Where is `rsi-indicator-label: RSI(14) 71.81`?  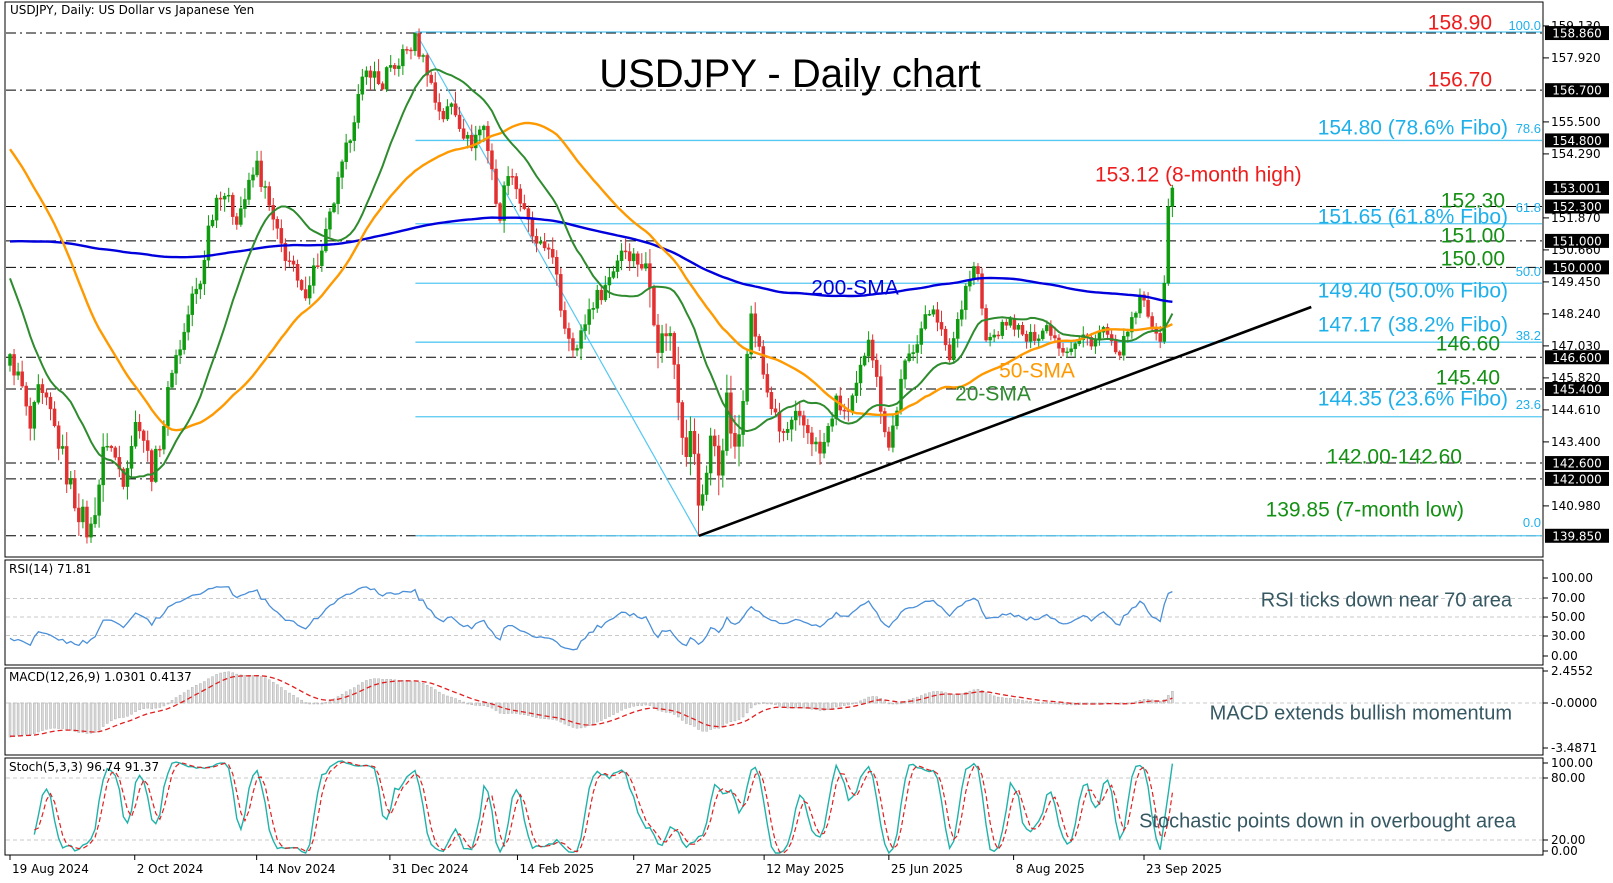
rsi-indicator-label: RSI(14) 71.81 is located at coordinates (50, 569).